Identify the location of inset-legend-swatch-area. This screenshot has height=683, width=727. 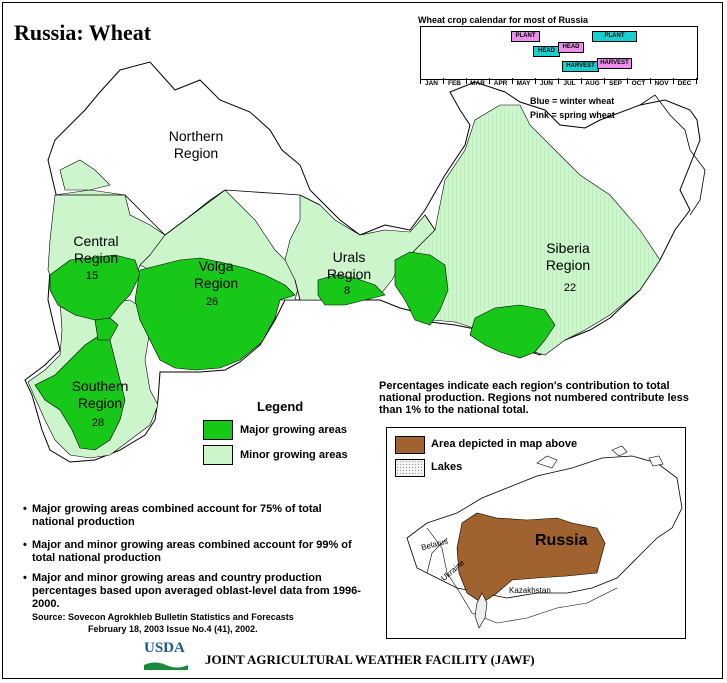
(410, 445).